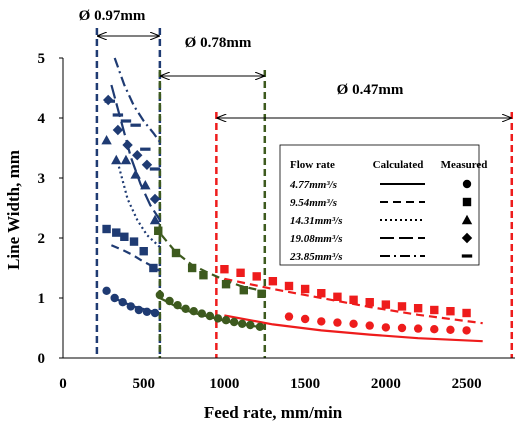 Image resolution: width=515 pixels, height=435 pixels. I want to click on region-label: Ø 0.97mm, so click(112, 16).